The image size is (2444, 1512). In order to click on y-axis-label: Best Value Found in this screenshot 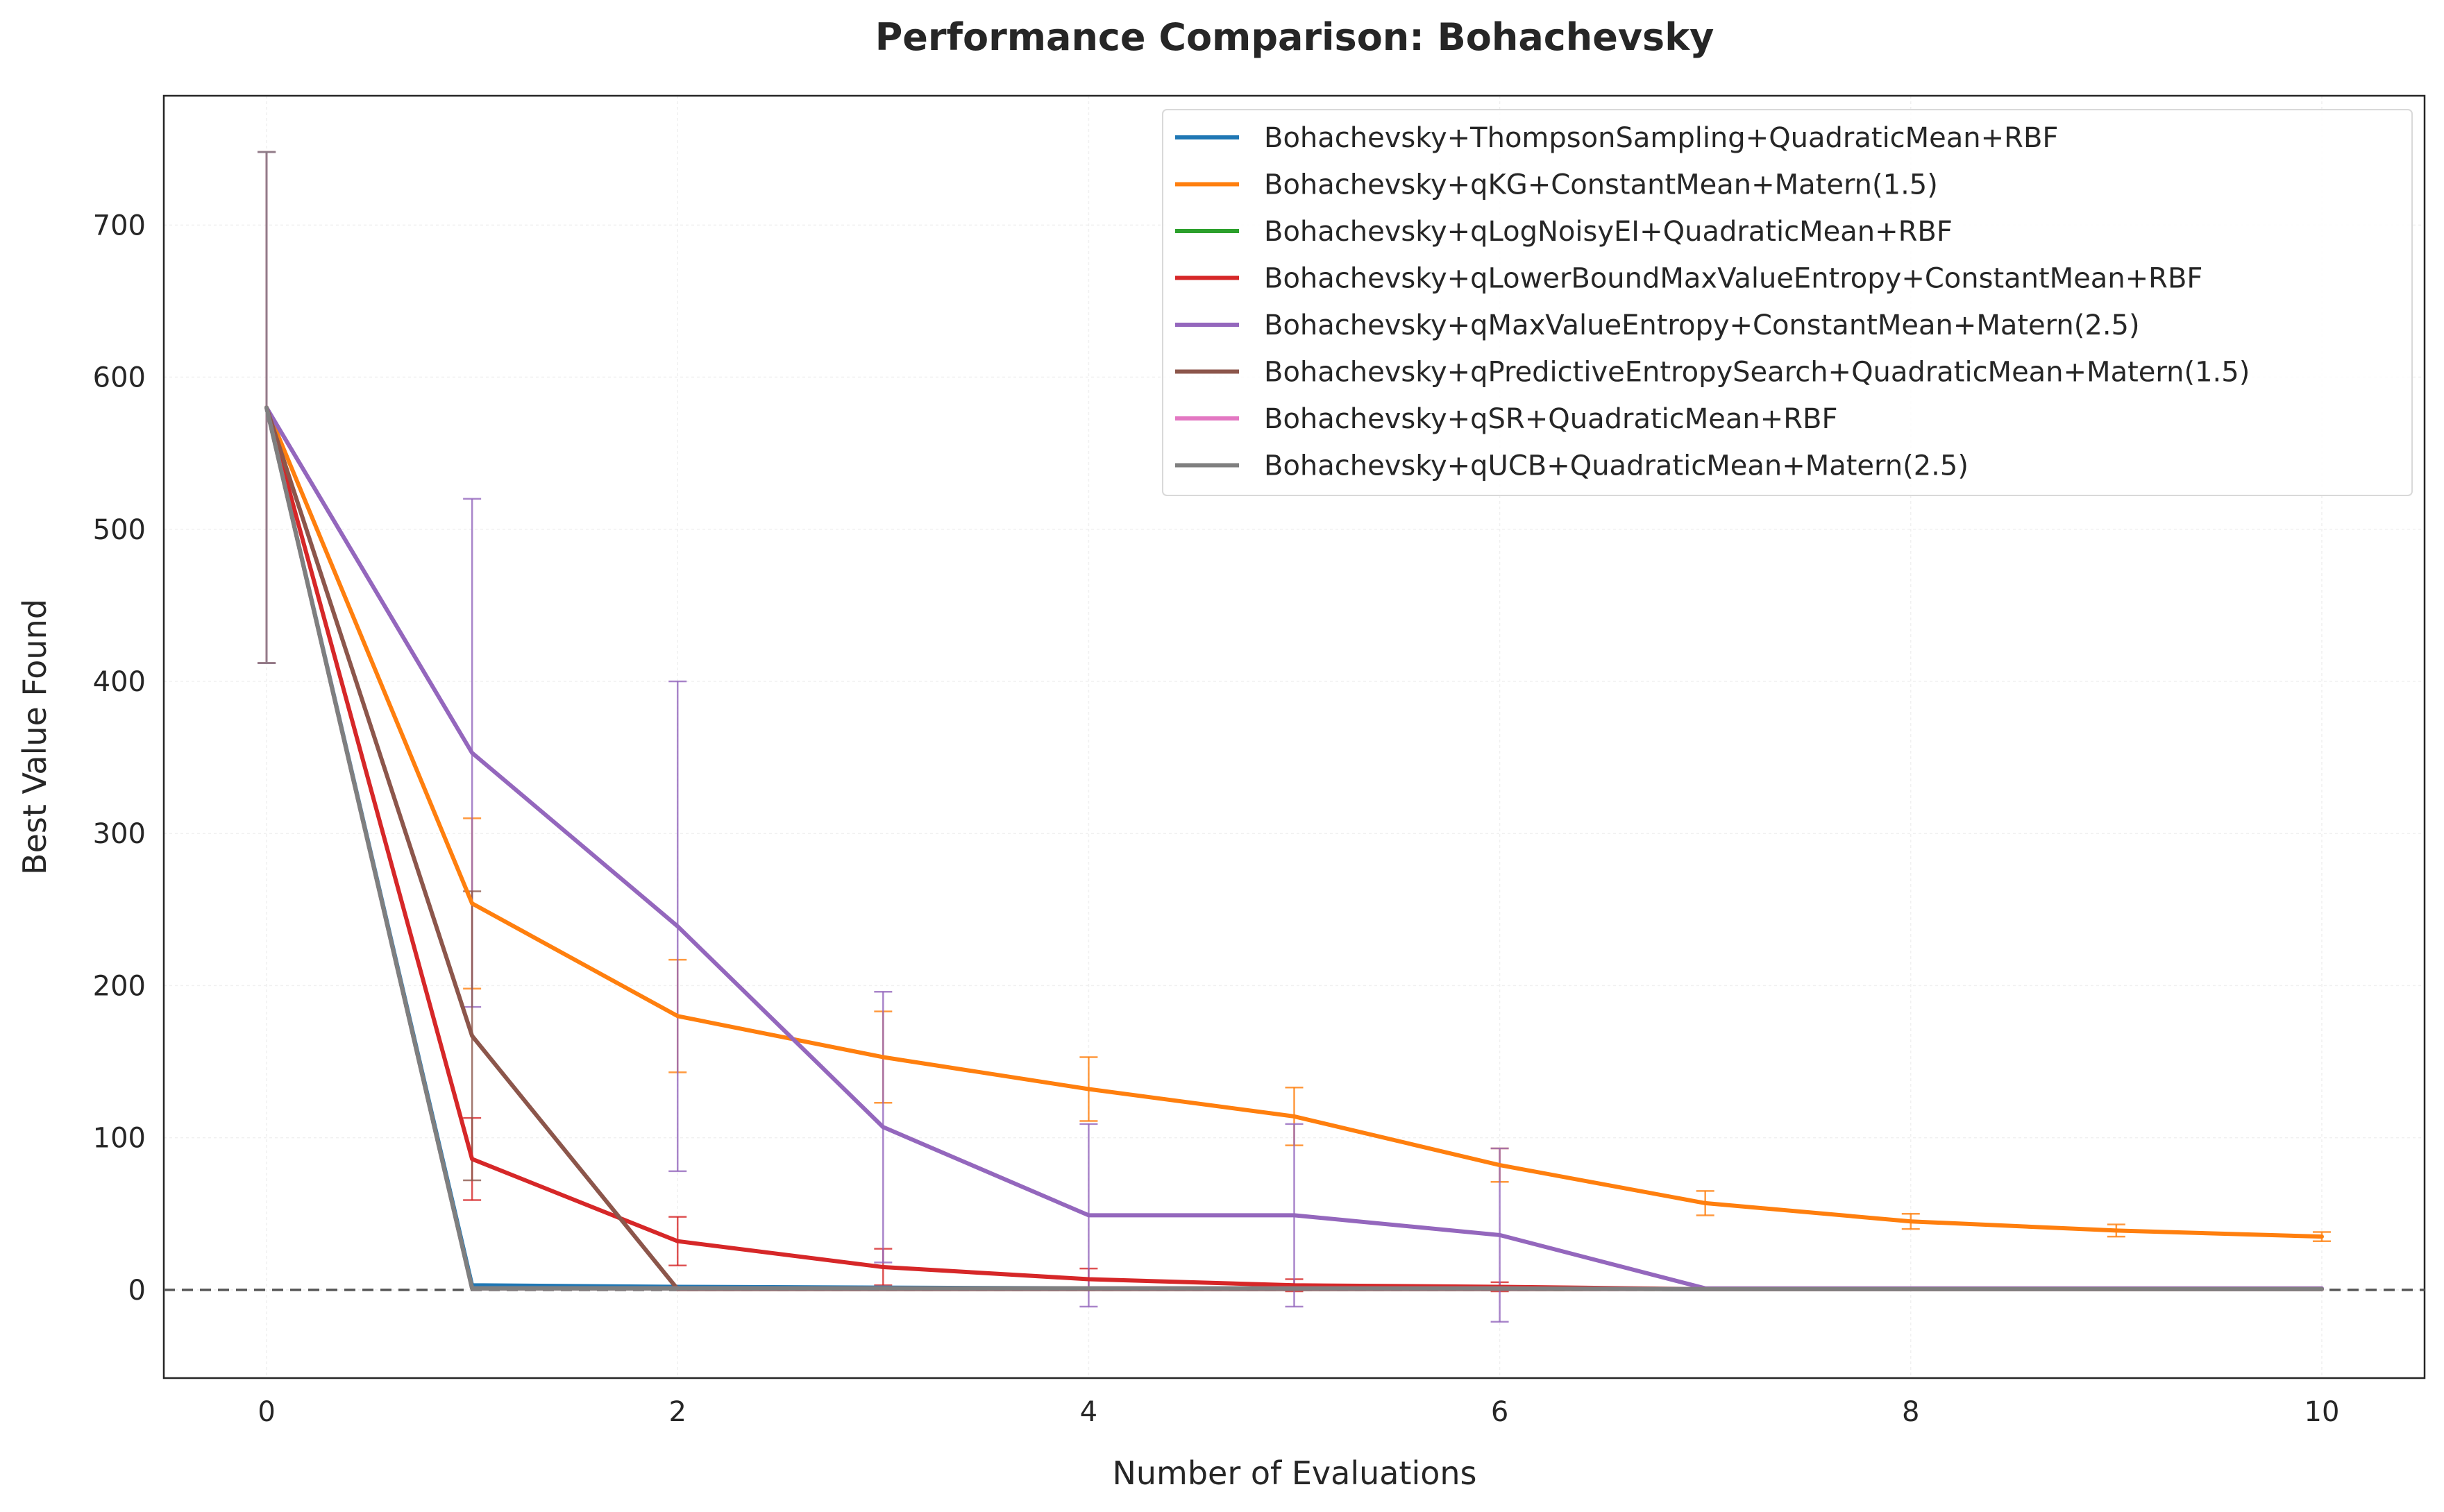, I will do `click(34, 737)`.